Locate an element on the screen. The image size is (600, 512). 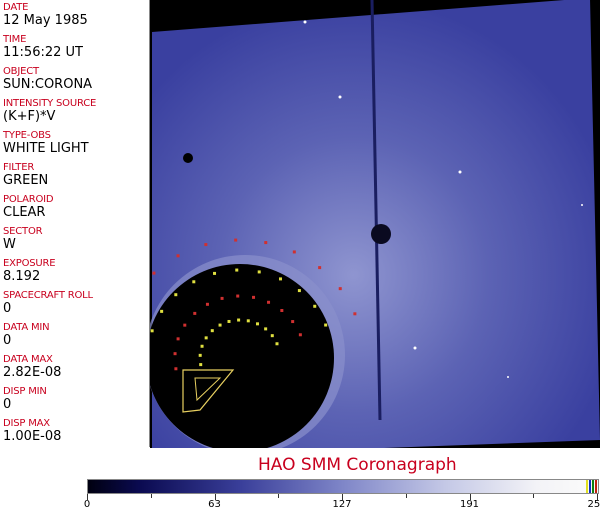
field-label: DISP MIN is located at coordinates (25, 391).